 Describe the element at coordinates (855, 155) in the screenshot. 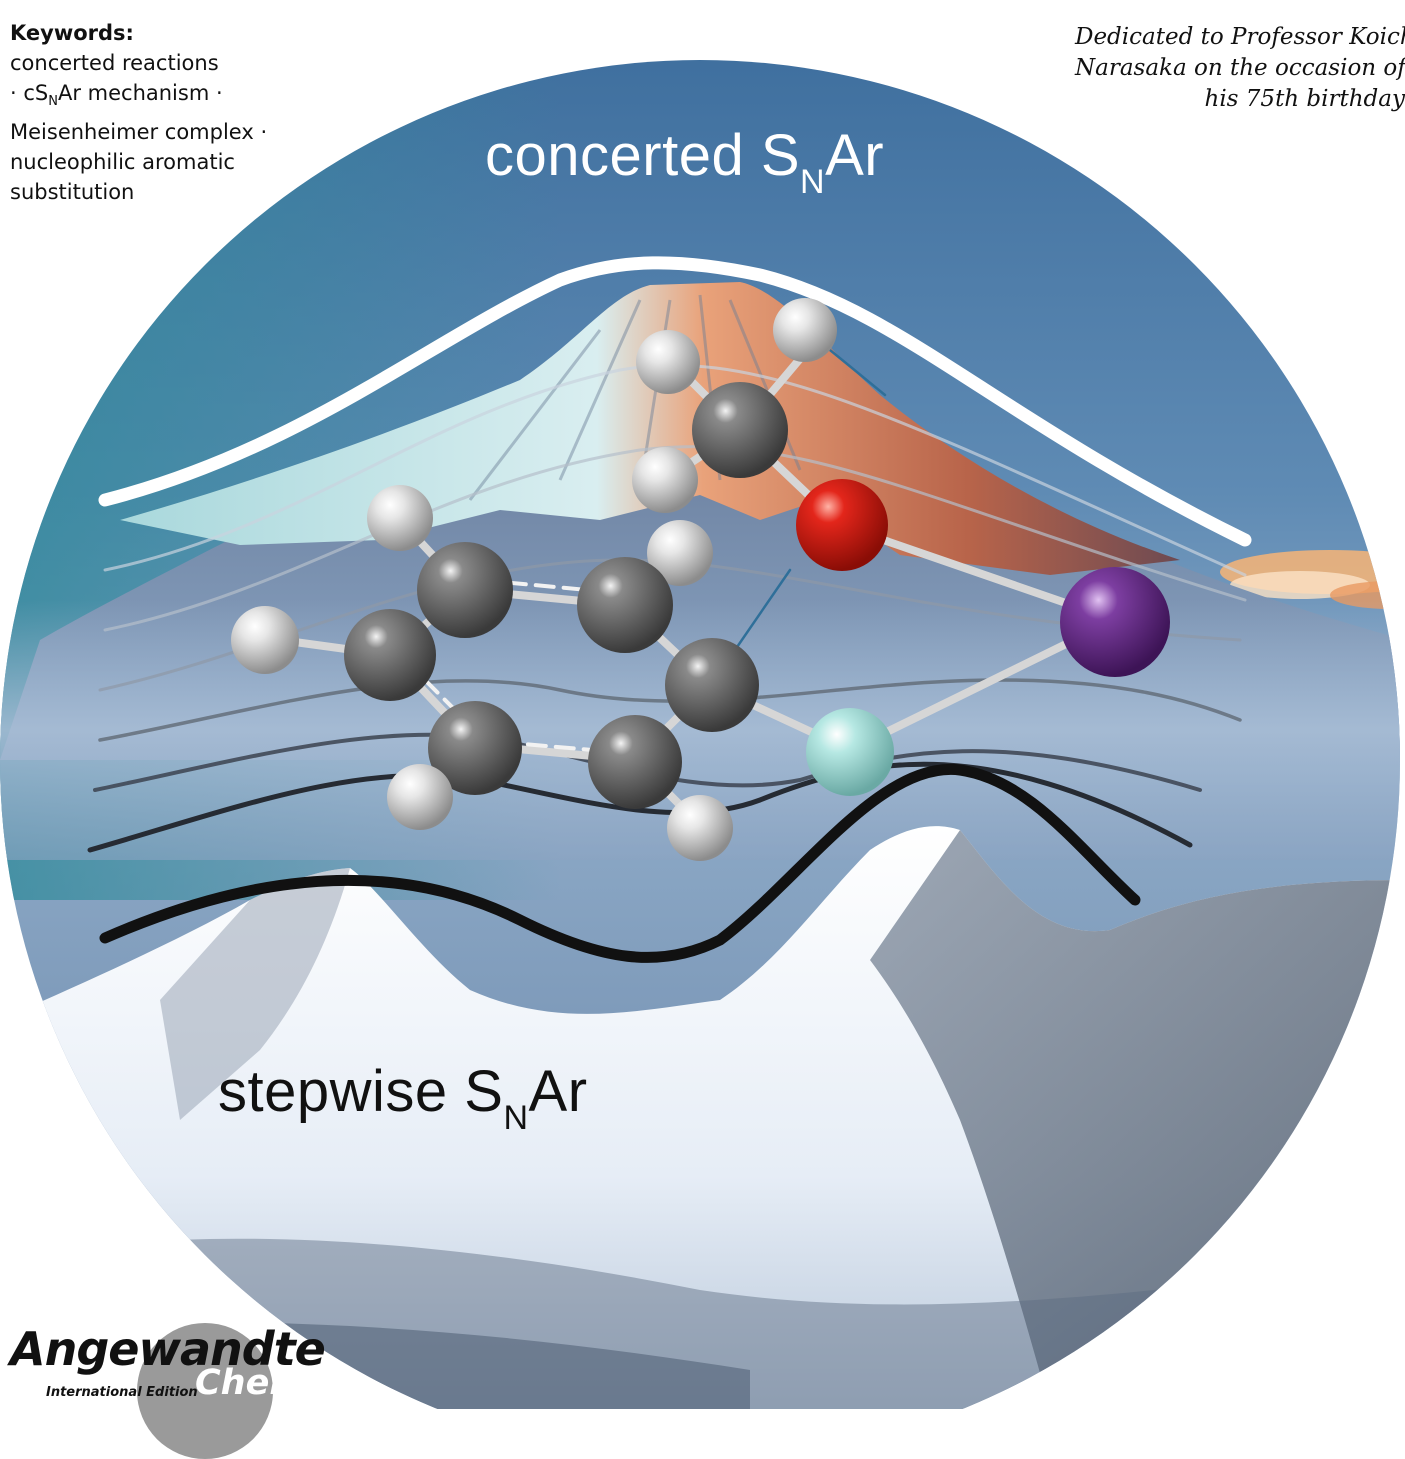

I see `concerted-label-suffix: Ar` at that location.